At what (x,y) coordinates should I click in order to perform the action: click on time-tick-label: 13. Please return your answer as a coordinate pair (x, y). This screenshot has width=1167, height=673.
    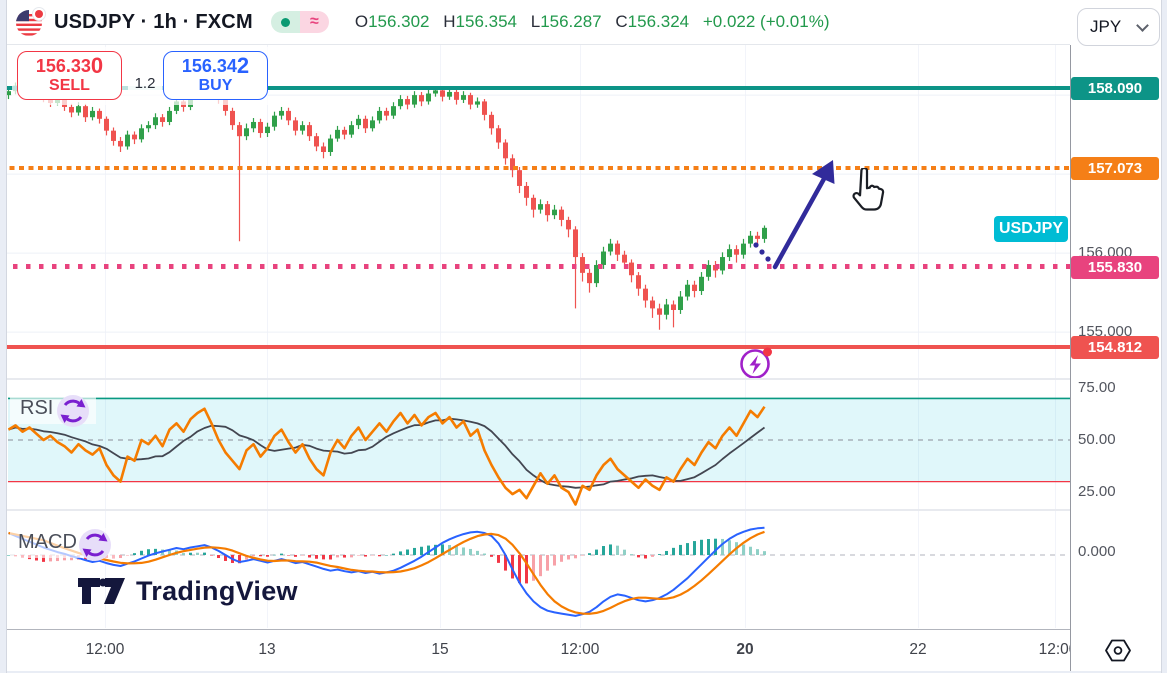
    Looking at the image, I should click on (267, 649).